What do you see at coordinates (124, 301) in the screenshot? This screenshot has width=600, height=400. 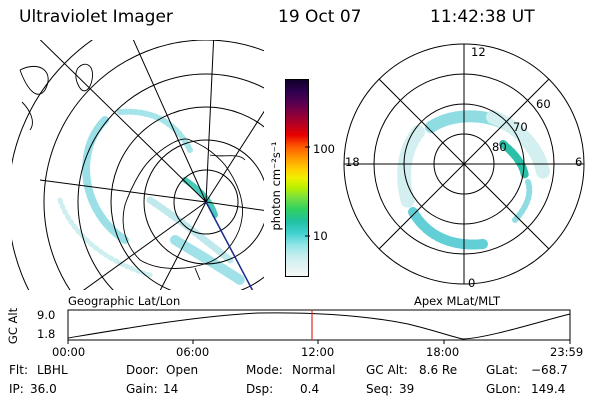 I see `left-panel-caption: Geographic Lat/Lon` at bounding box center [124, 301].